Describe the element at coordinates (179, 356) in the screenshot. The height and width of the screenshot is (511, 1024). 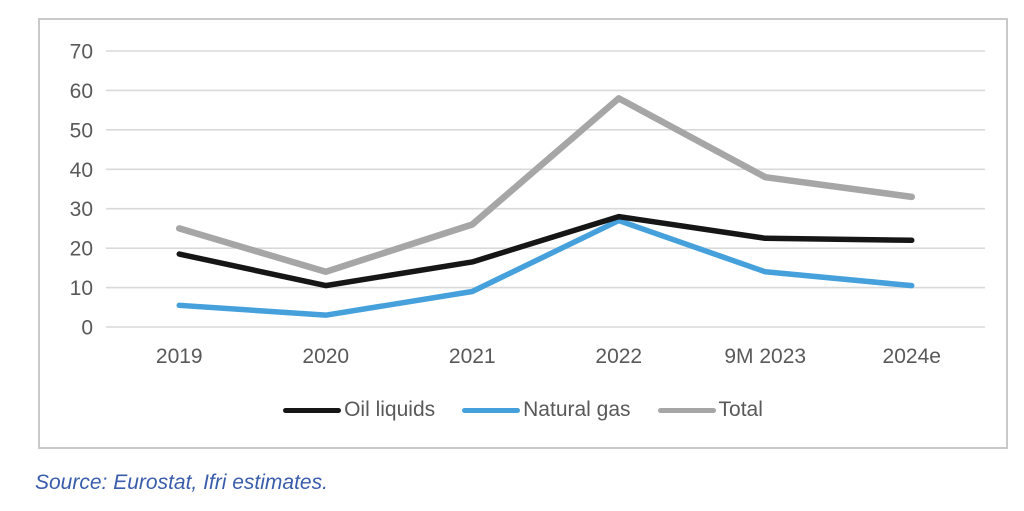
I see `x-tick-label: 2019` at that location.